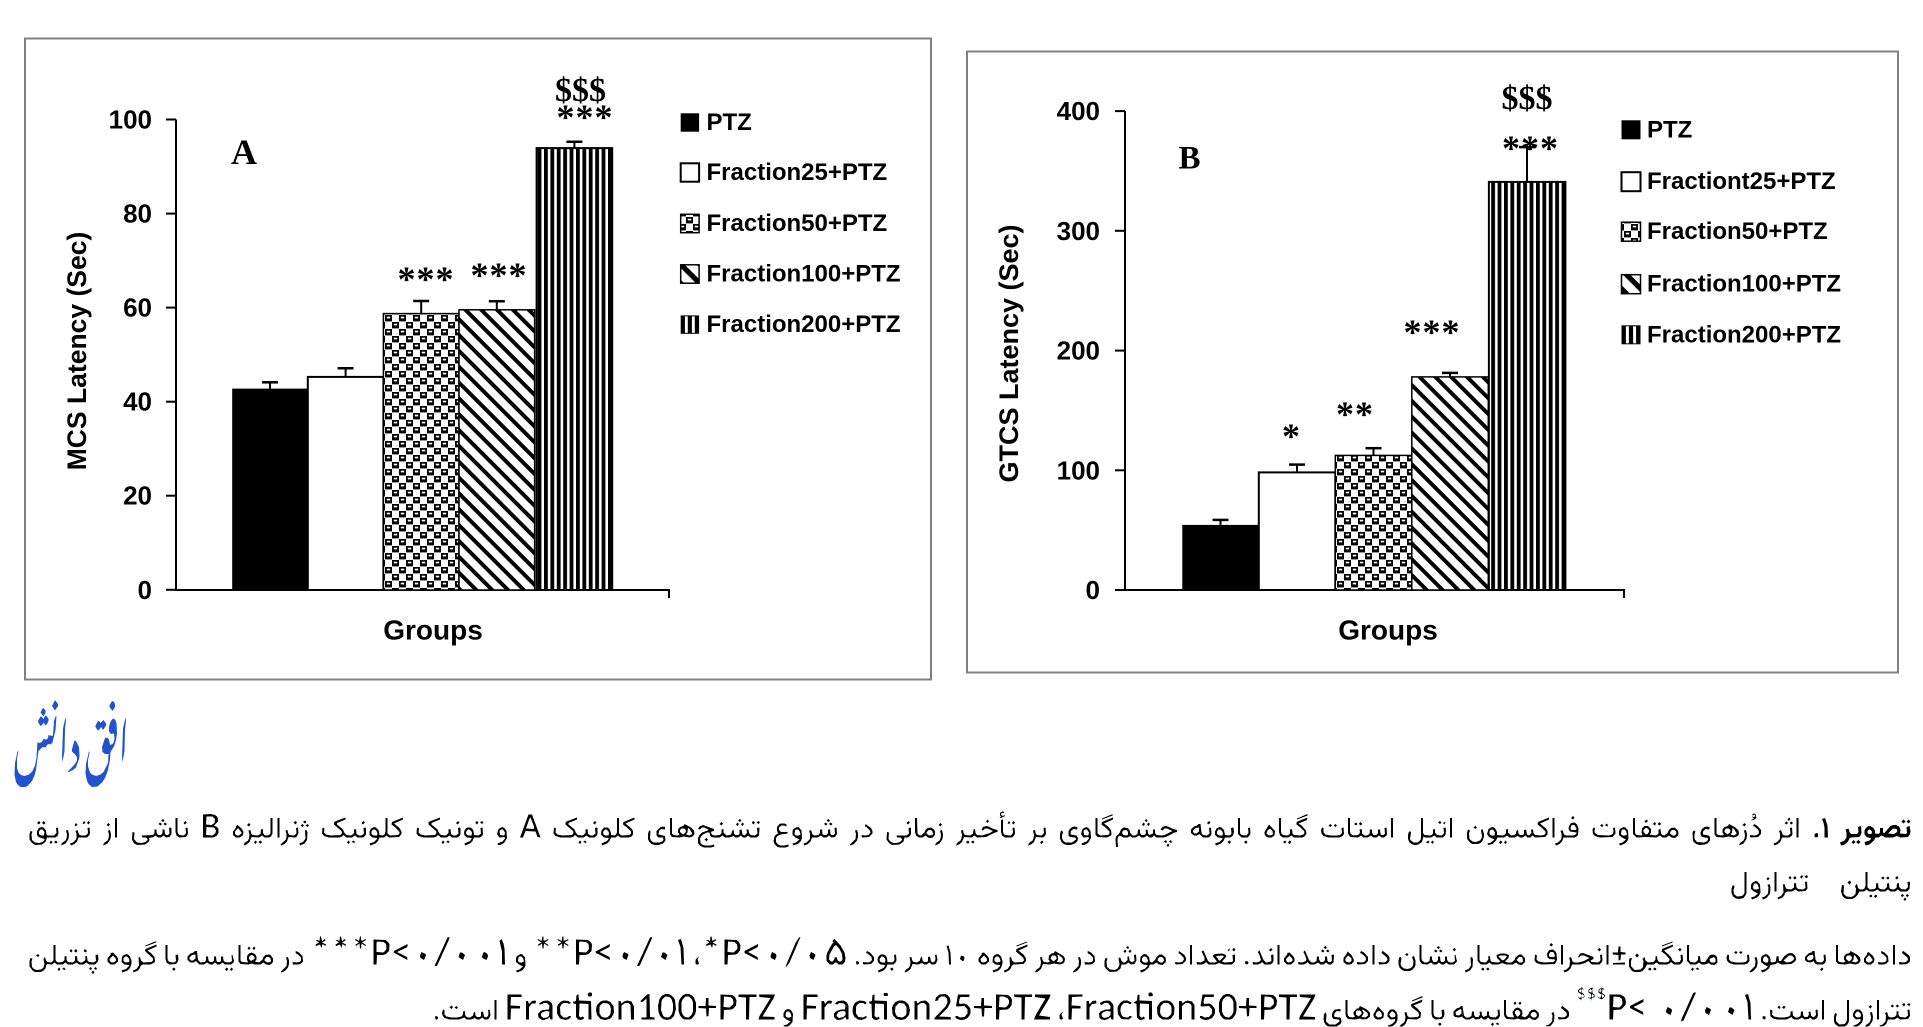 This screenshot has height=1027, width=1923. Describe the element at coordinates (137, 402) in the screenshot. I see `svg-text: 40` at that location.